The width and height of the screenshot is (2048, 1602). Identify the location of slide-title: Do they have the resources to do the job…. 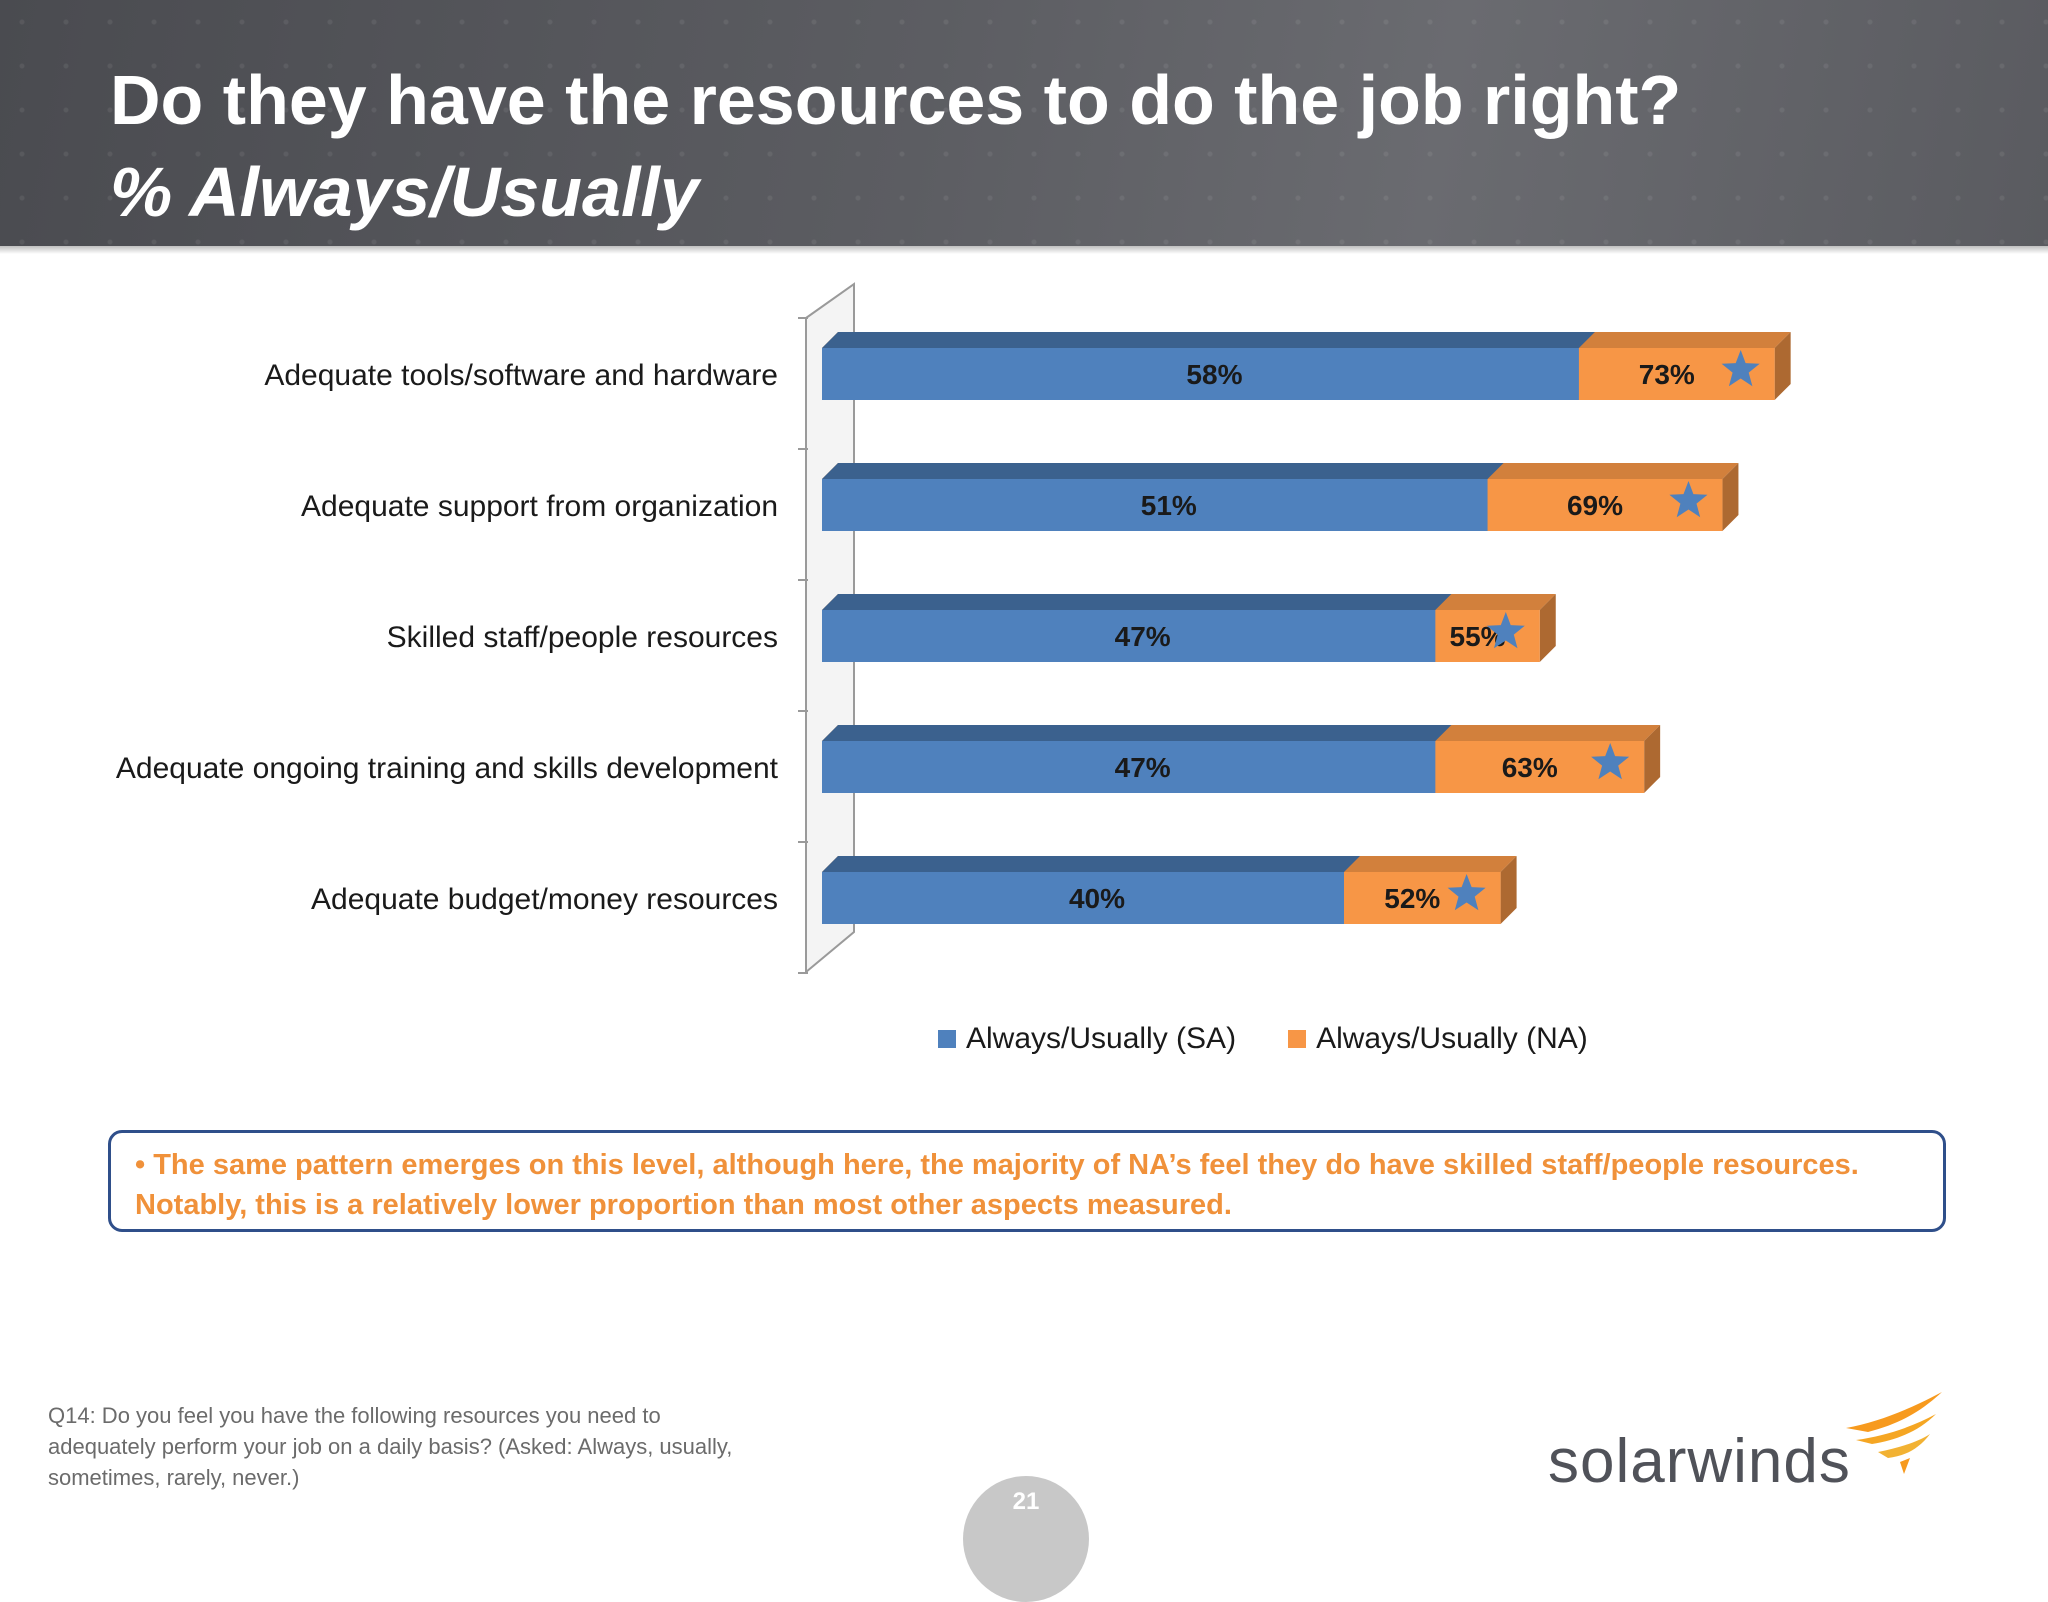
(896, 100).